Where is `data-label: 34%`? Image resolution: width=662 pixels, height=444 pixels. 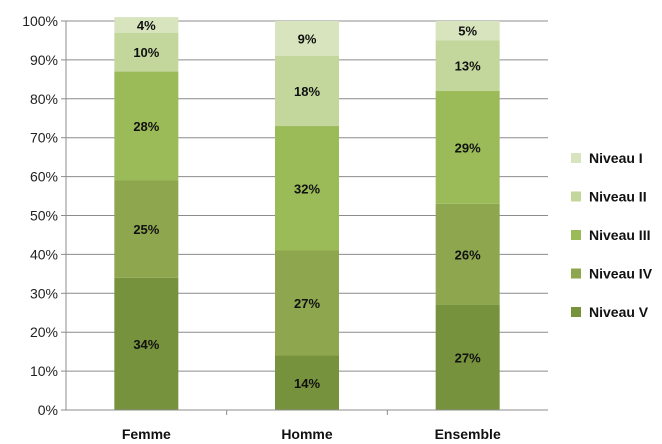 data-label: 34% is located at coordinates (146, 344).